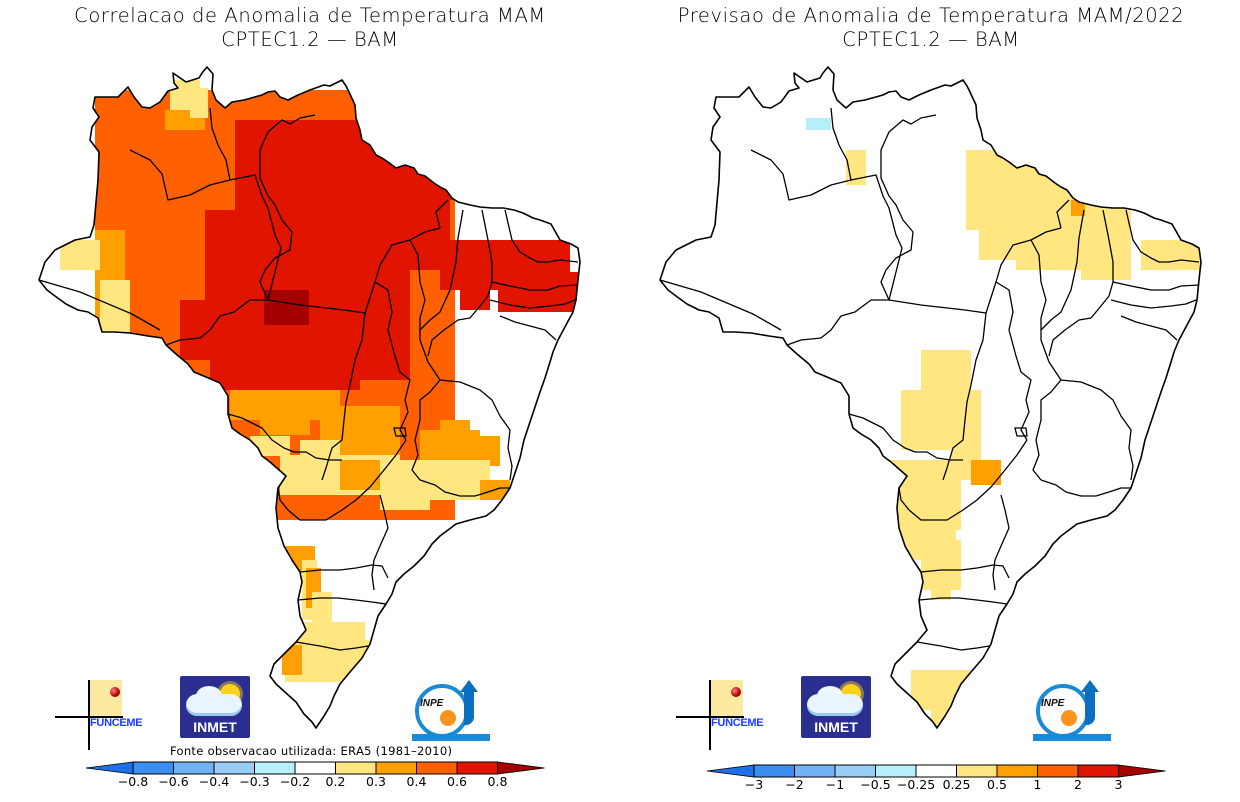 This screenshot has height=802, width=1240. I want to click on colorbar-tick-label: 1, so click(1038, 784).